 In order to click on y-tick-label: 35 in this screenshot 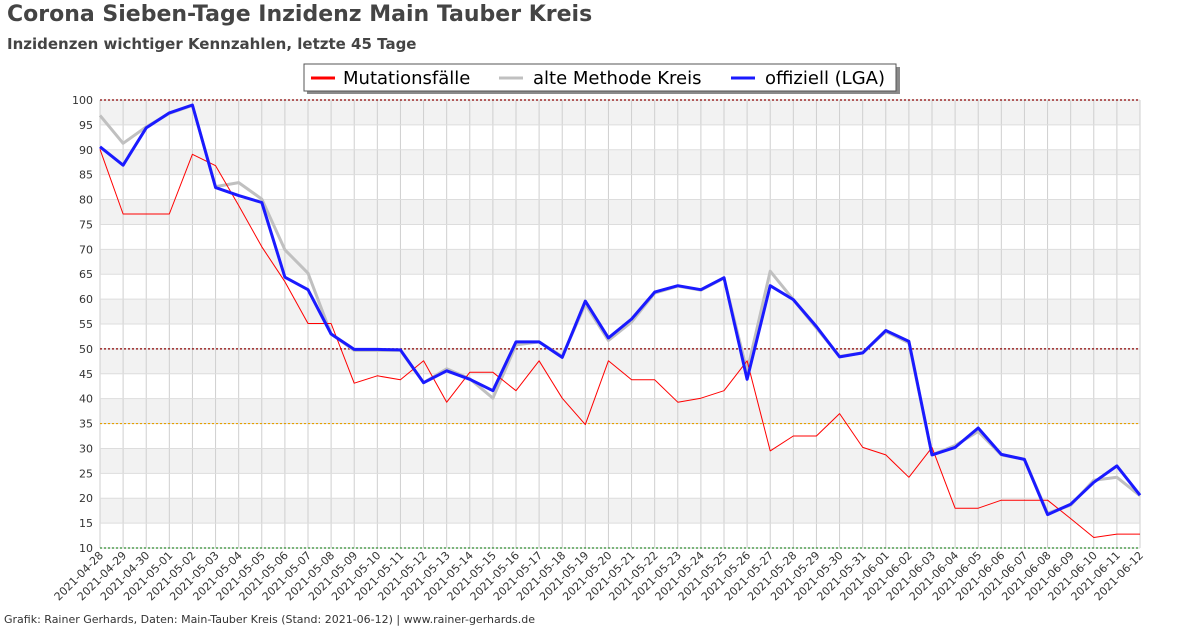, I will do `click(86, 424)`.